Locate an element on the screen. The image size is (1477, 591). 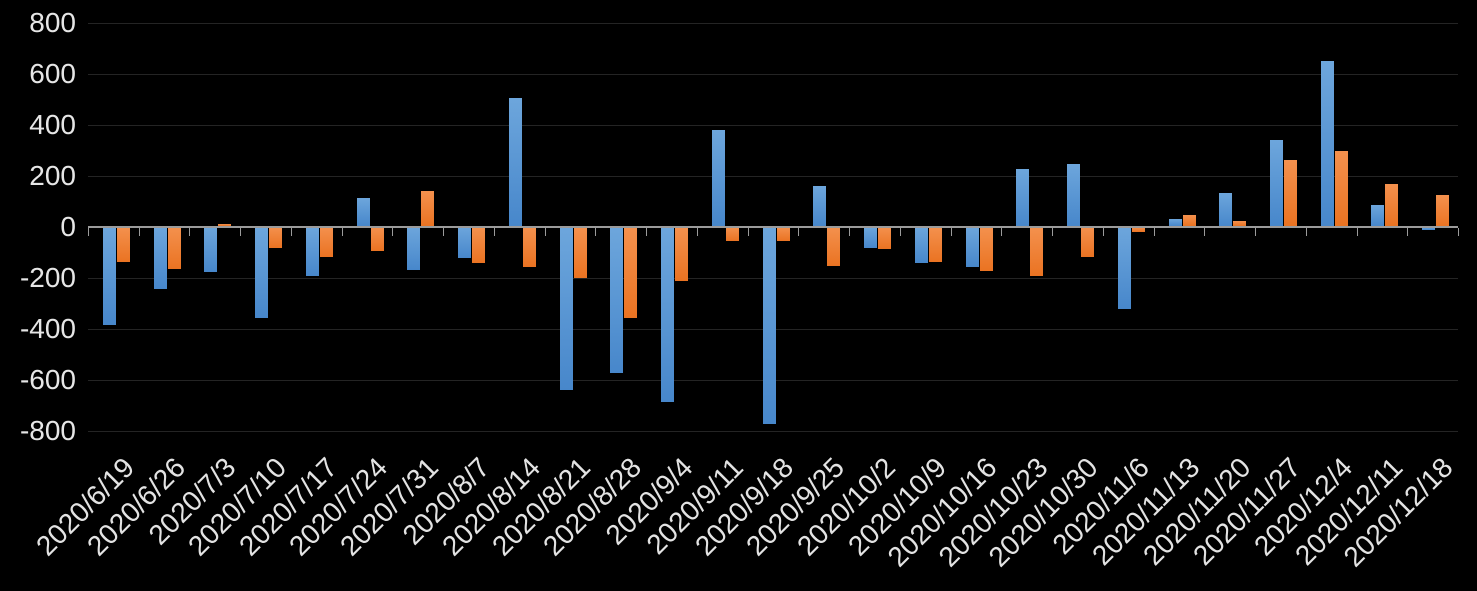
y-axis-tick-label: 800 is located at coordinates (52, 22).